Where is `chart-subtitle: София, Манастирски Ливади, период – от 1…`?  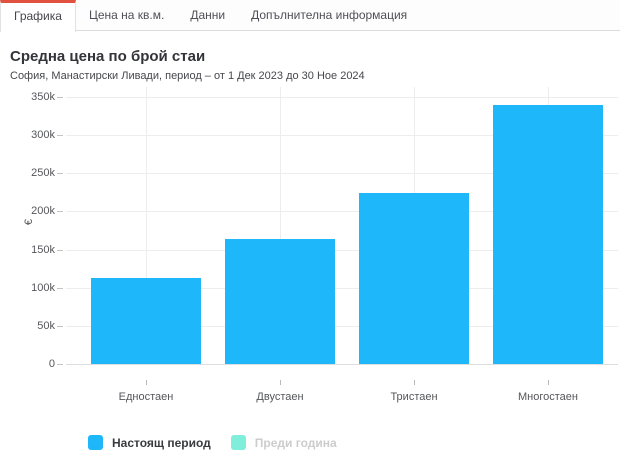
chart-subtitle: София, Манастирски Ливади, период – от 1… is located at coordinates (187, 76).